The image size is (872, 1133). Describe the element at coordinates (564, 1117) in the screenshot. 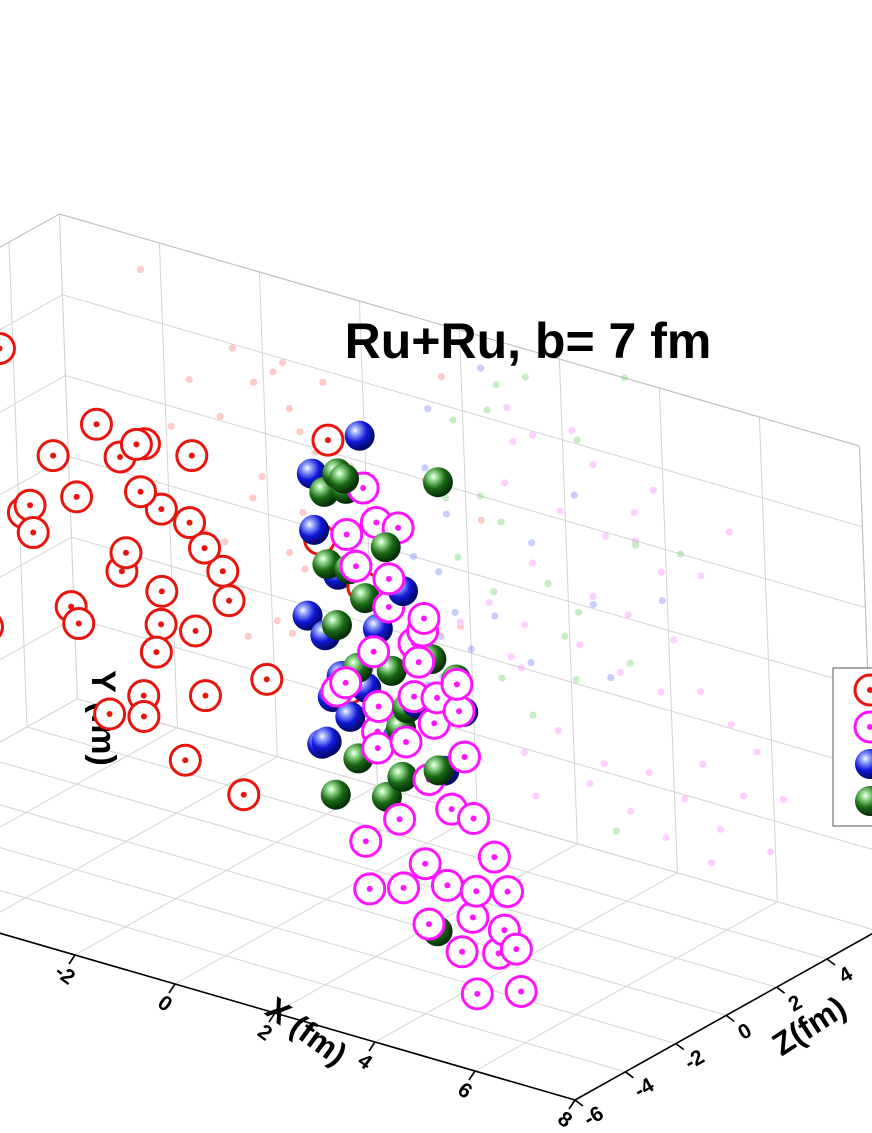

I see `x-tick-label: 8` at that location.